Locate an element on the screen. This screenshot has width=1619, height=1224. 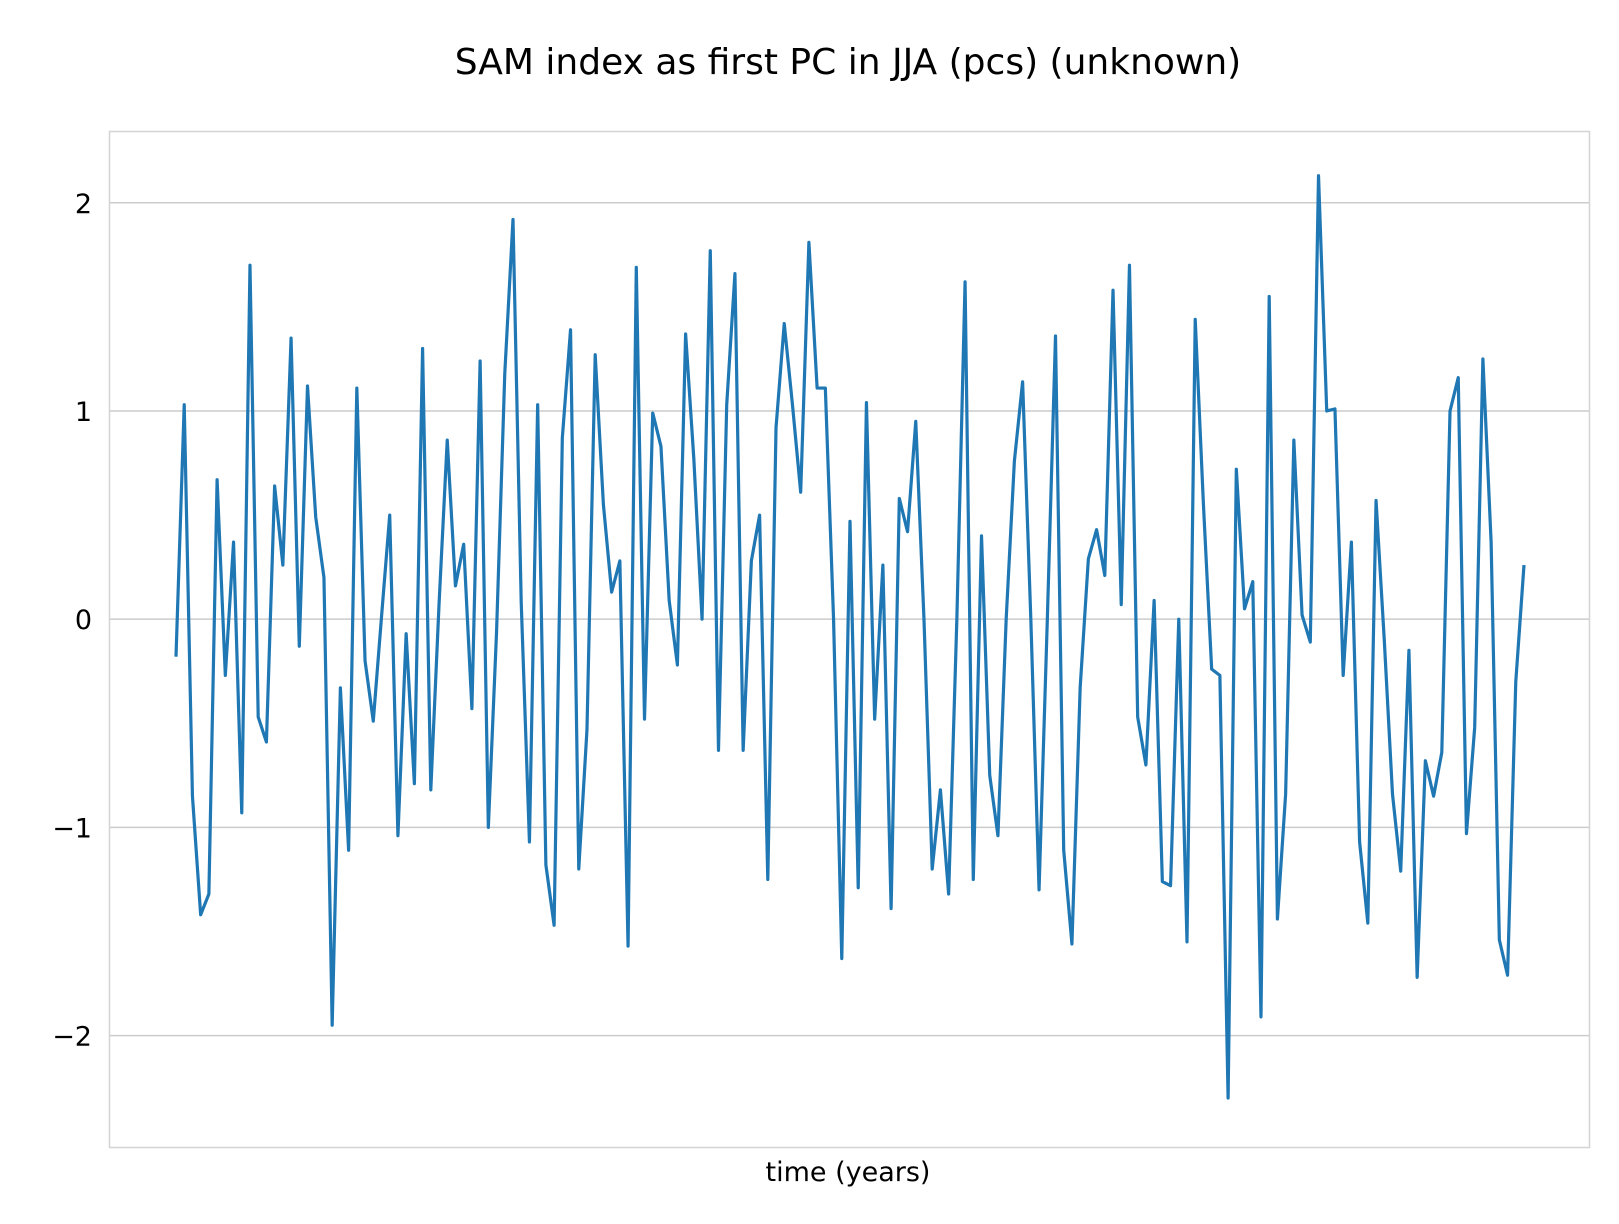
y-tick-label: −1 is located at coordinates (72, 828).